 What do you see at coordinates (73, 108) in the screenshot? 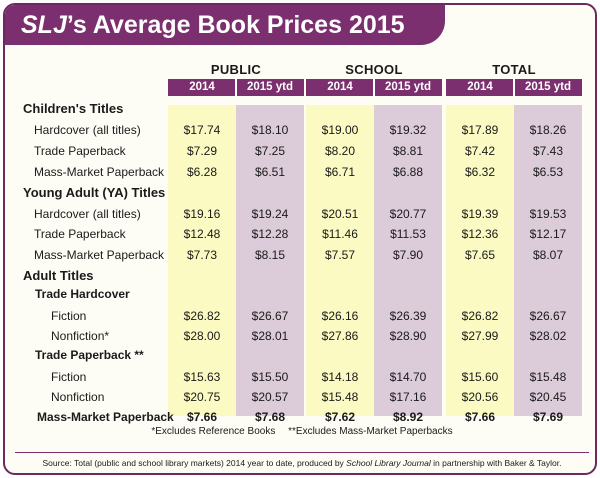
I see `section-title: Children's Titles` at bounding box center [73, 108].